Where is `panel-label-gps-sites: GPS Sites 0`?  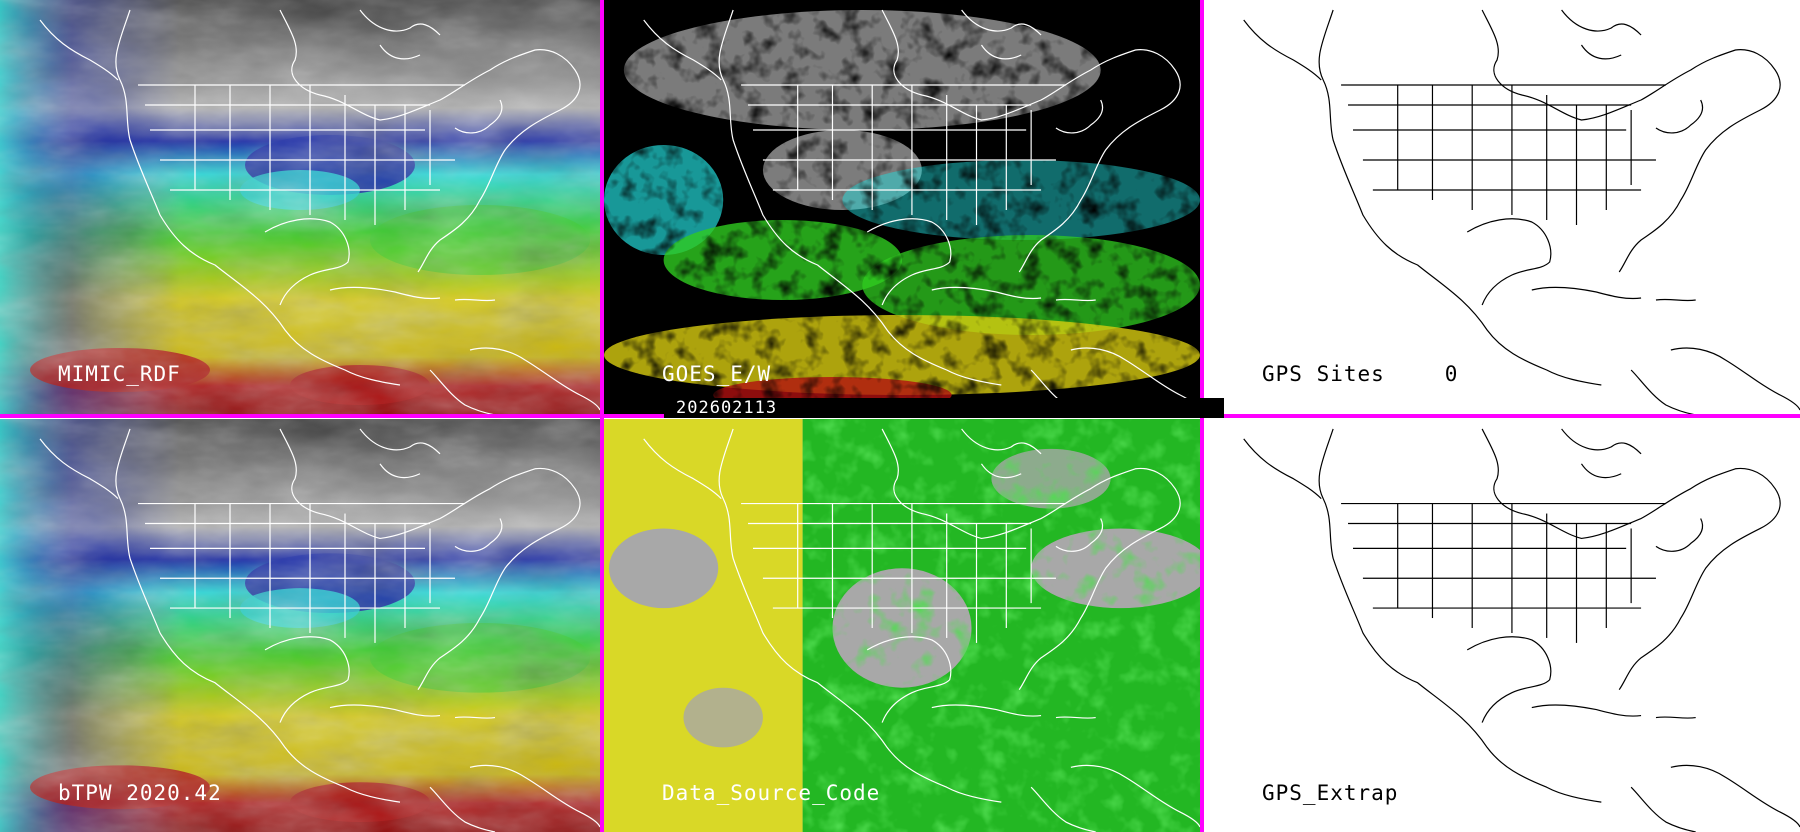 panel-label-gps-sites: GPS Sites 0 is located at coordinates (1360, 374).